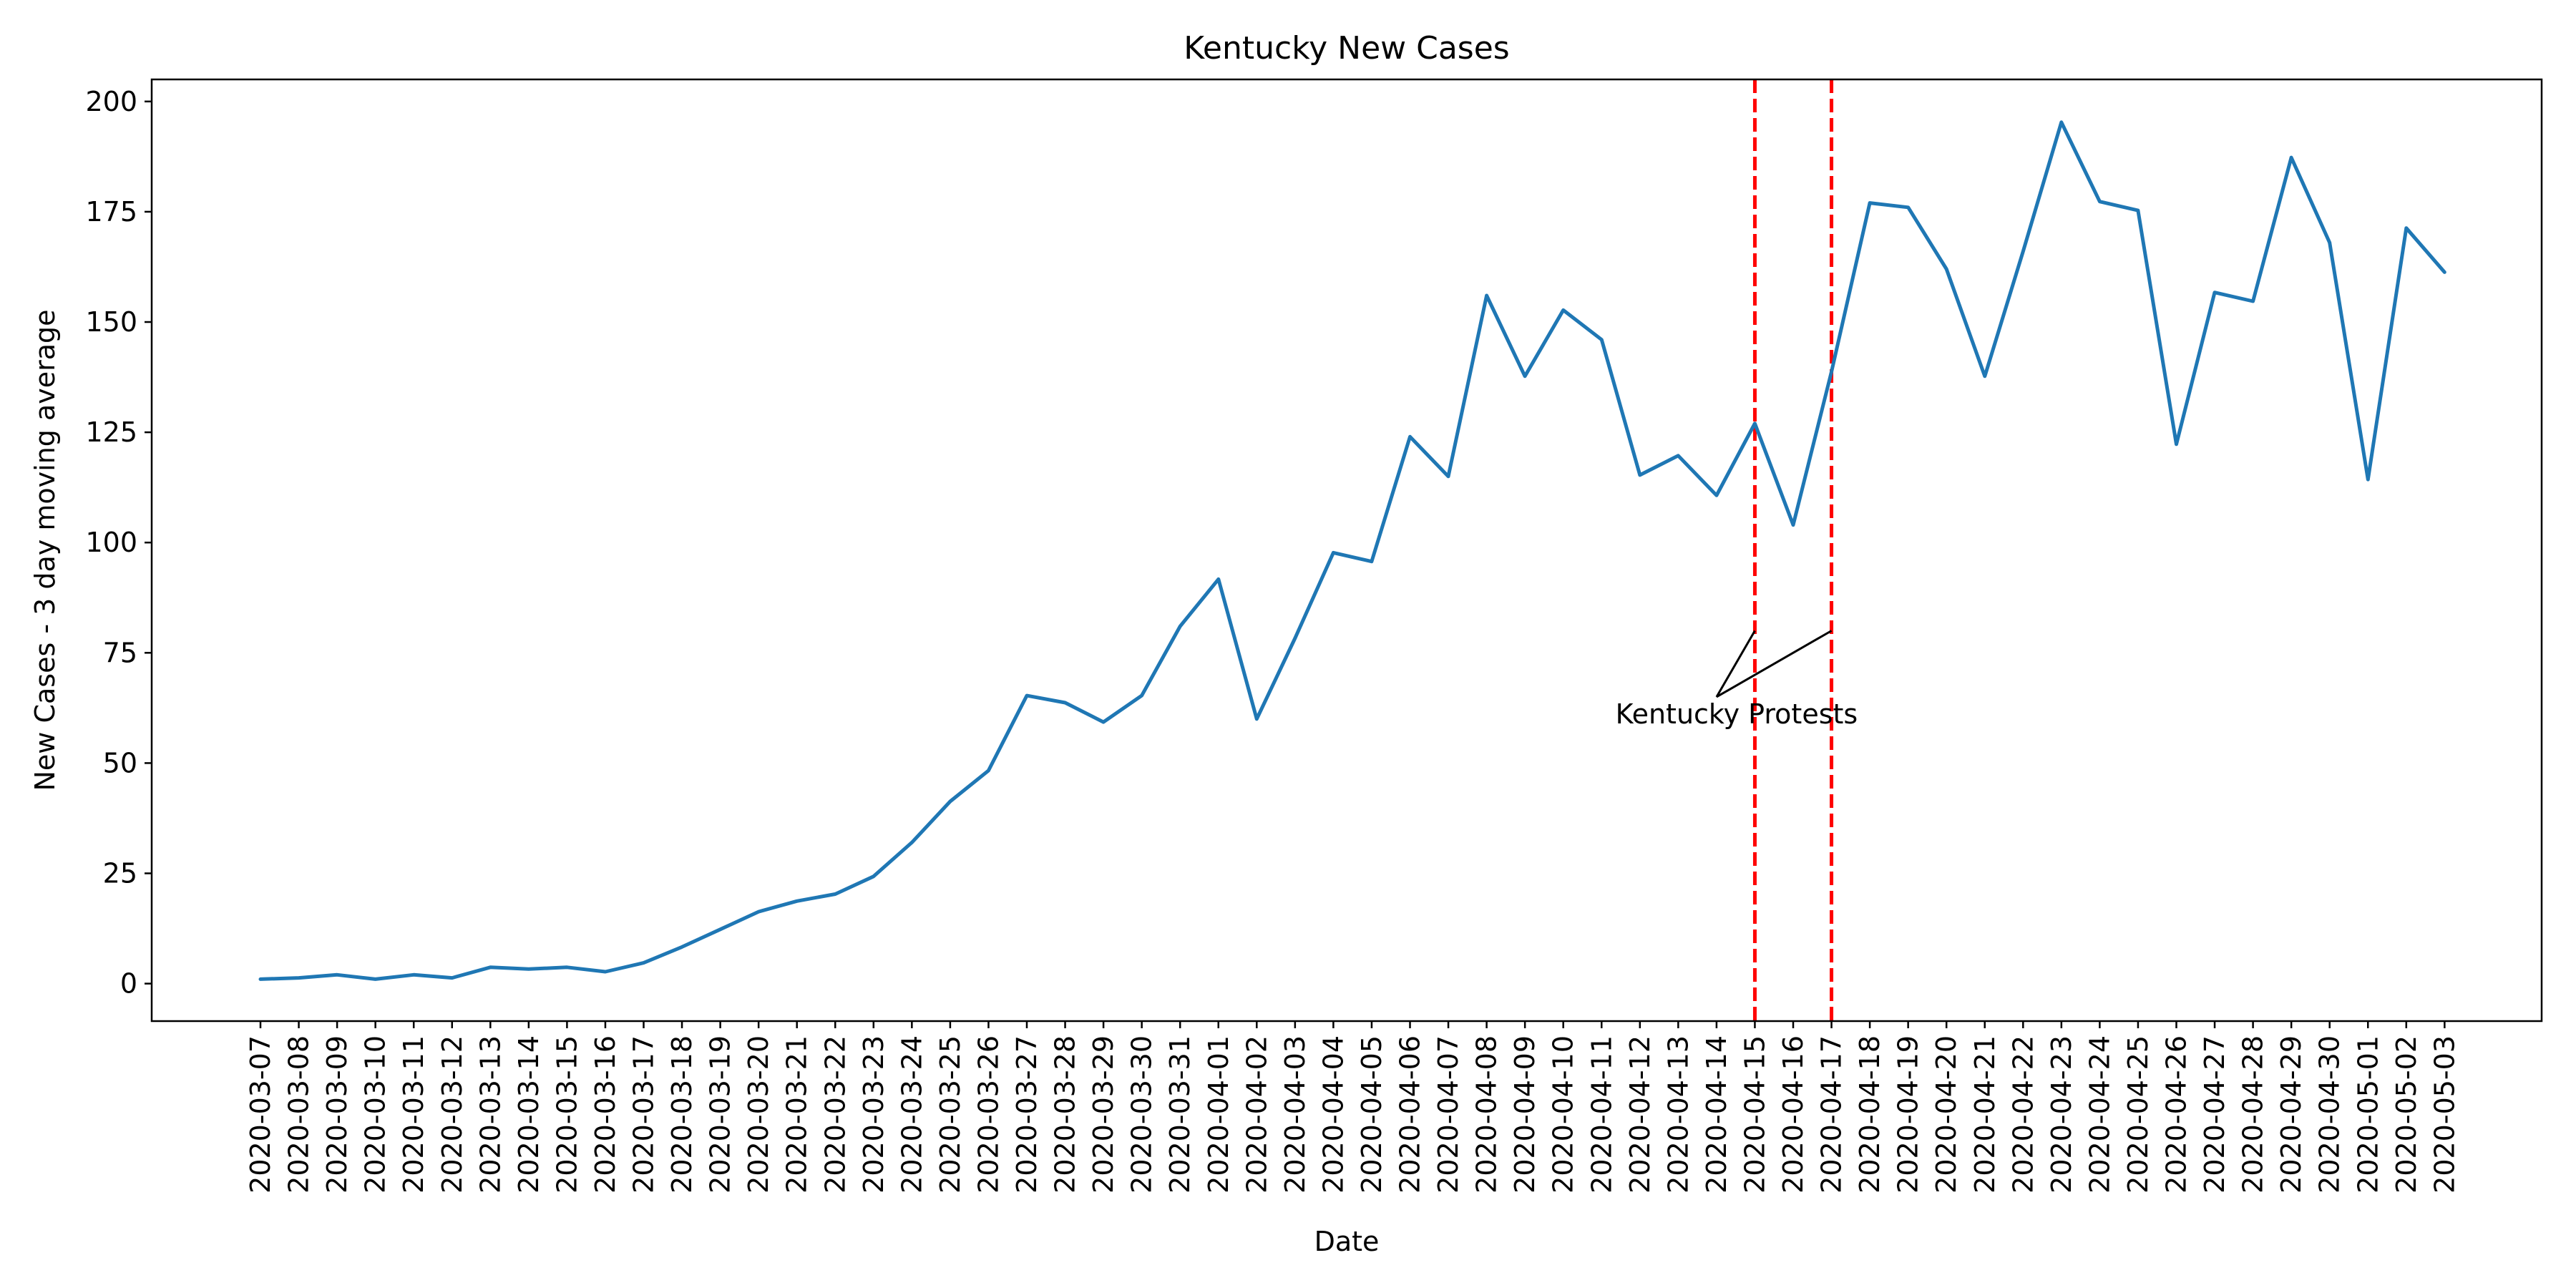 The width and height of the screenshot is (2576, 1288). I want to click on x-tick-label: 2020-03-09, so click(337, 1114).